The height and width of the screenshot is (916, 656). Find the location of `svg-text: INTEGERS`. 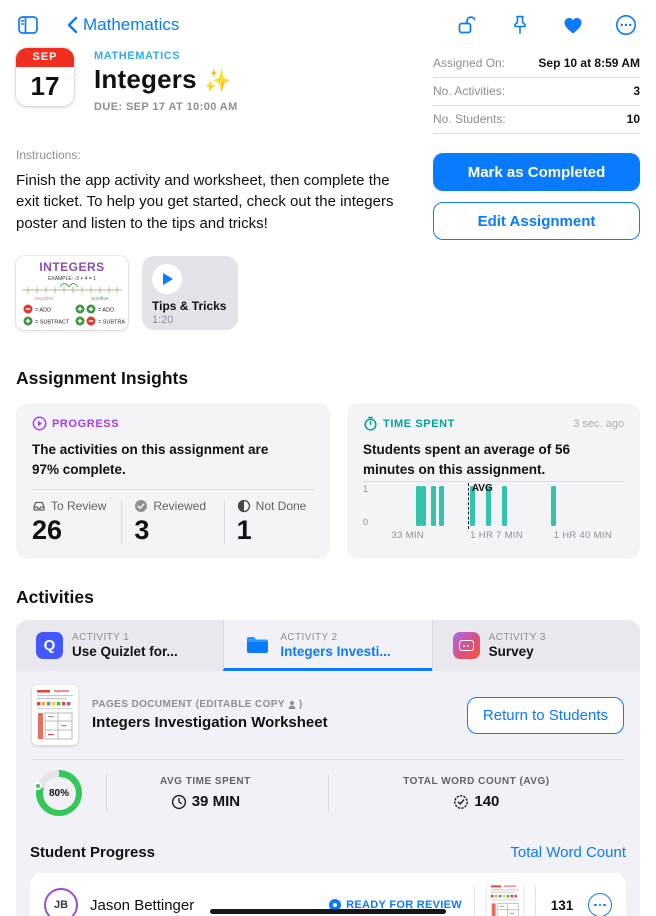

svg-text: INTEGERS is located at coordinates (71, 267).